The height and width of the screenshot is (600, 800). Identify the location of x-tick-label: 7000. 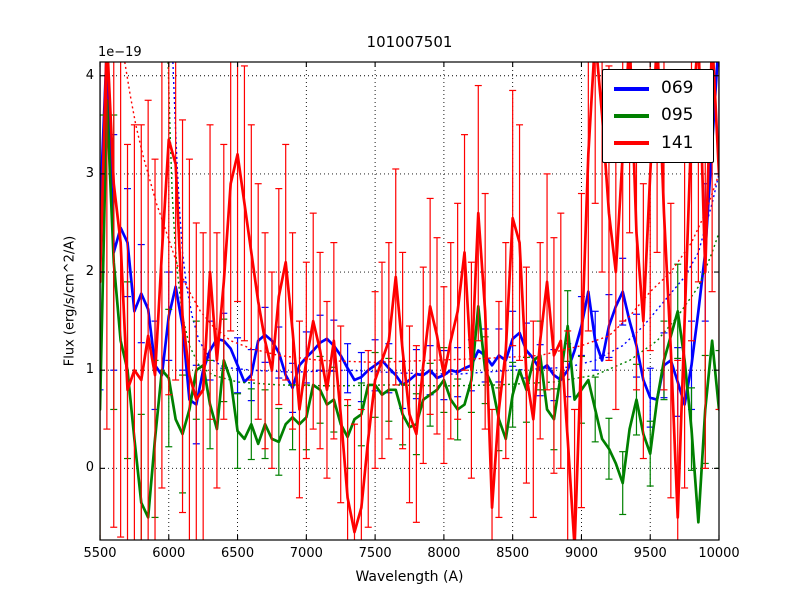
(306, 553).